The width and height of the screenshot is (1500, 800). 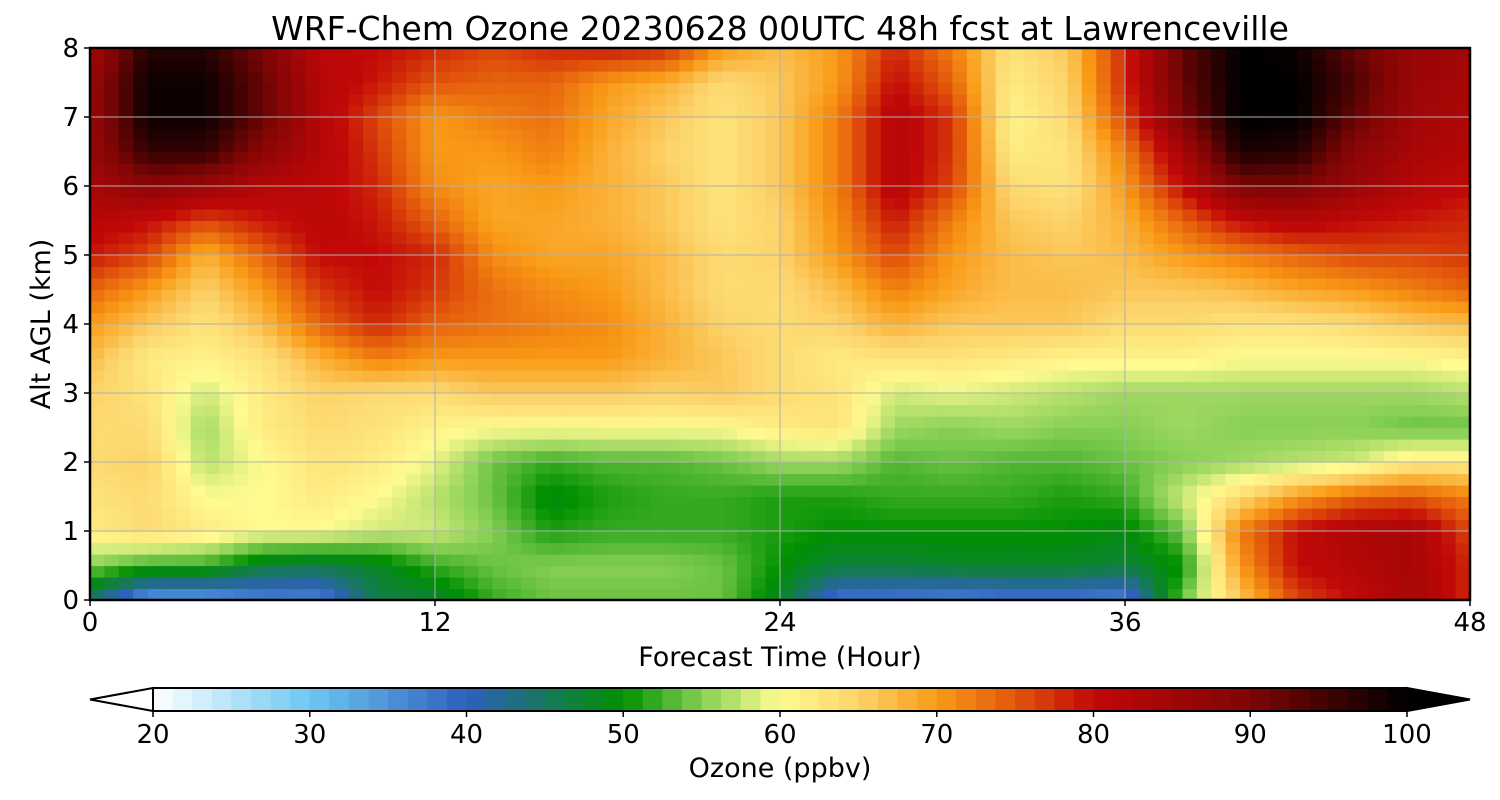 I want to click on y-tick-label: 0, so click(x=70, y=601).